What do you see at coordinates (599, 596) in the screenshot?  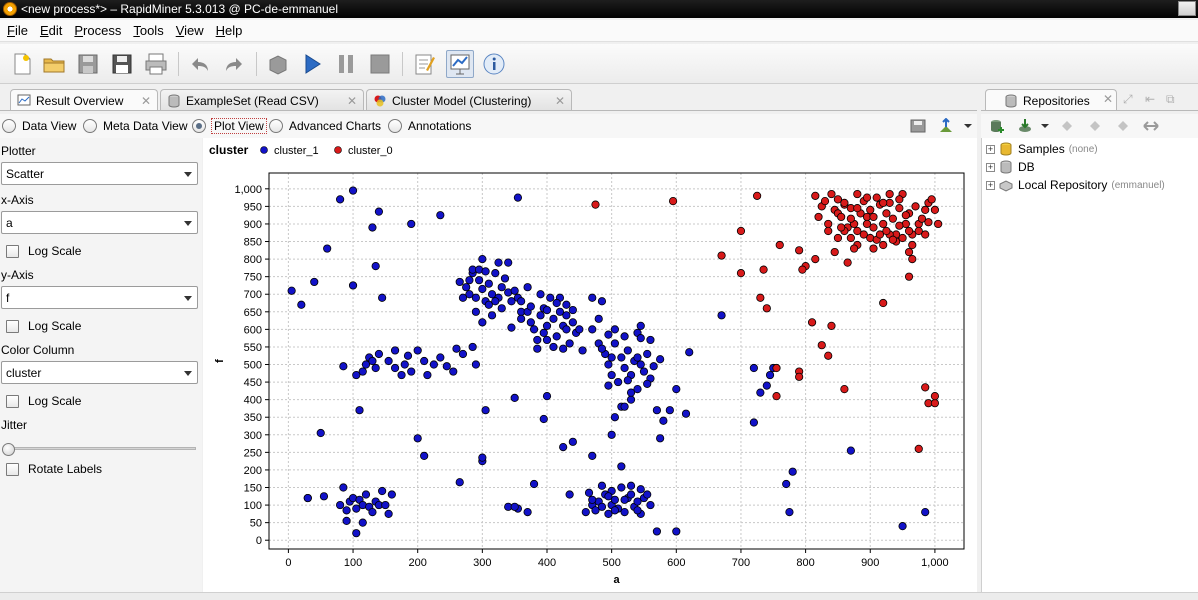 I see `status-bar` at bounding box center [599, 596].